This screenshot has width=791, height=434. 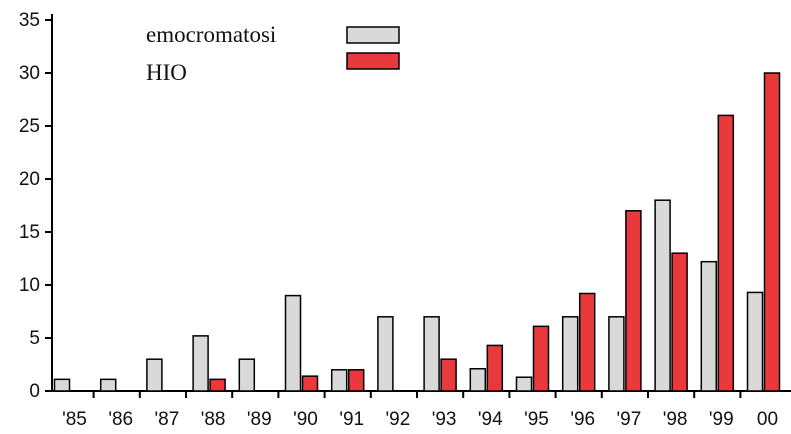 I want to click on y-tick-label: 0, so click(x=34, y=391).